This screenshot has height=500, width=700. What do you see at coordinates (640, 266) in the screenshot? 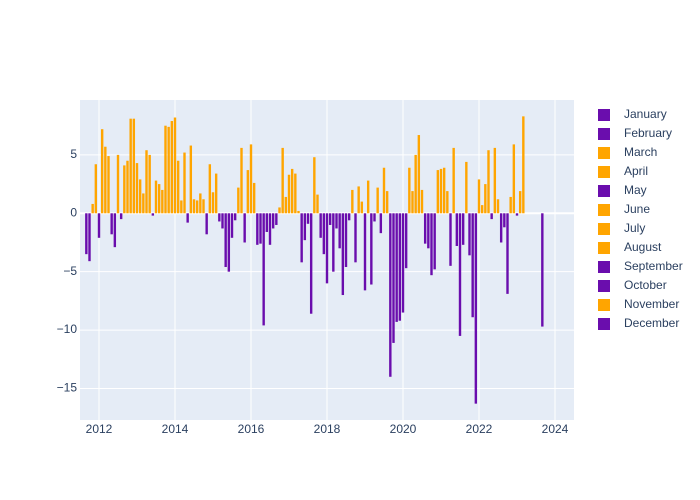
I see `legend-item: September` at bounding box center [640, 266].